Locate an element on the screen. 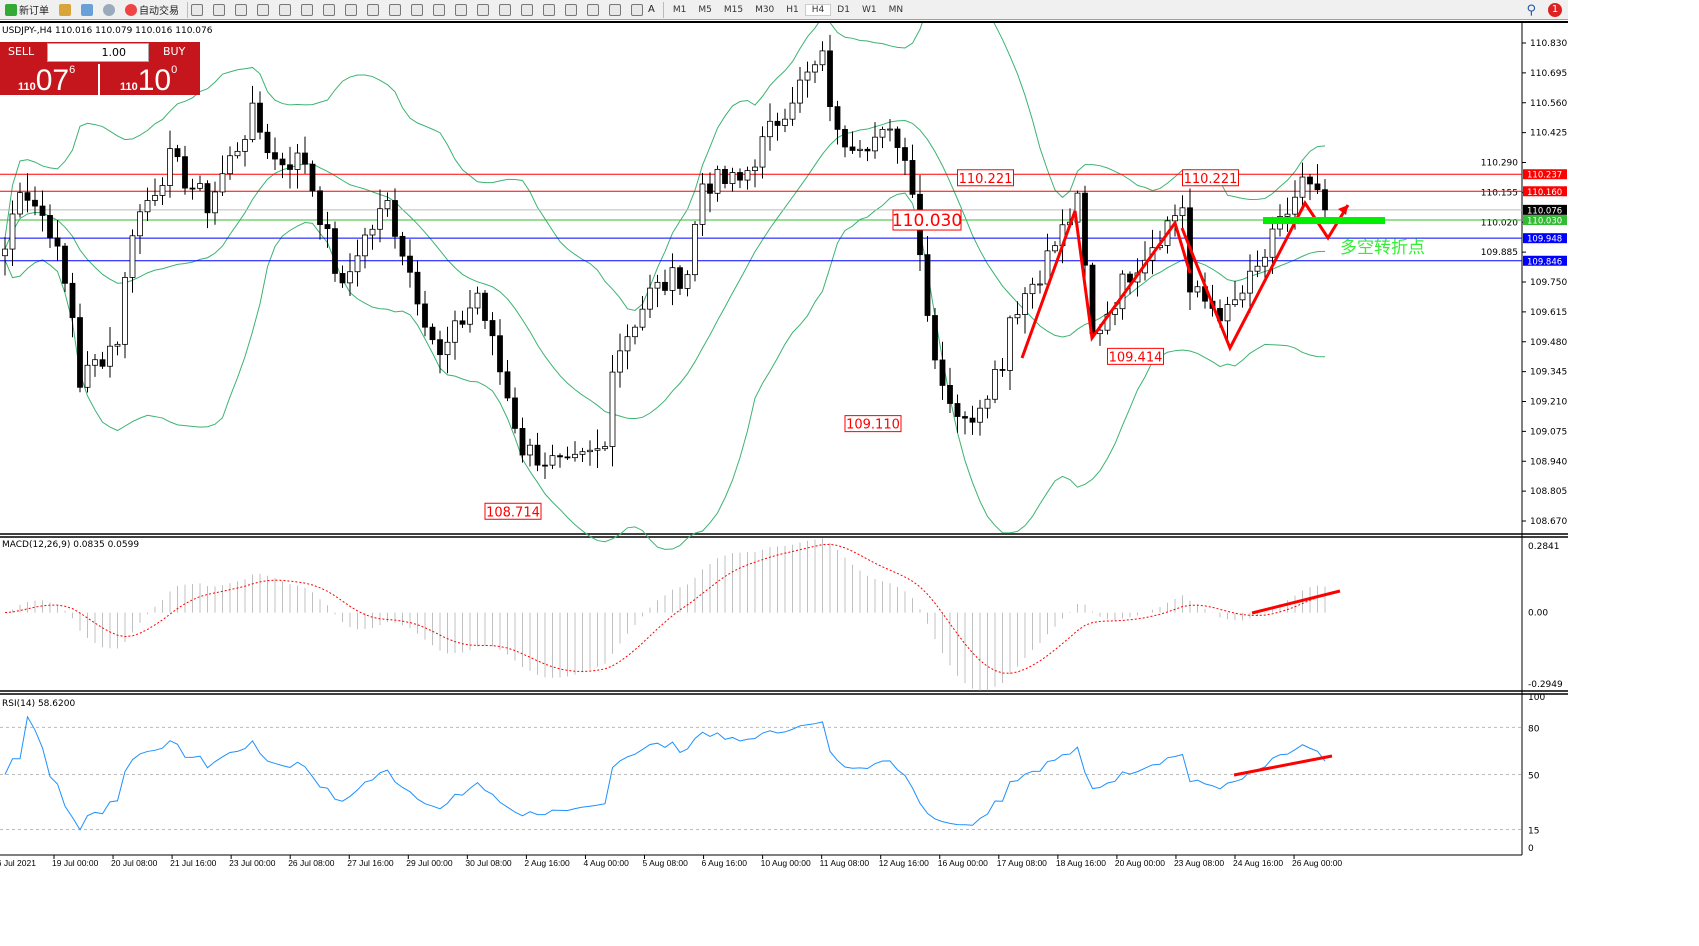 This screenshot has width=1699, height=946. cursor-icon is located at coordinates (439, 9).